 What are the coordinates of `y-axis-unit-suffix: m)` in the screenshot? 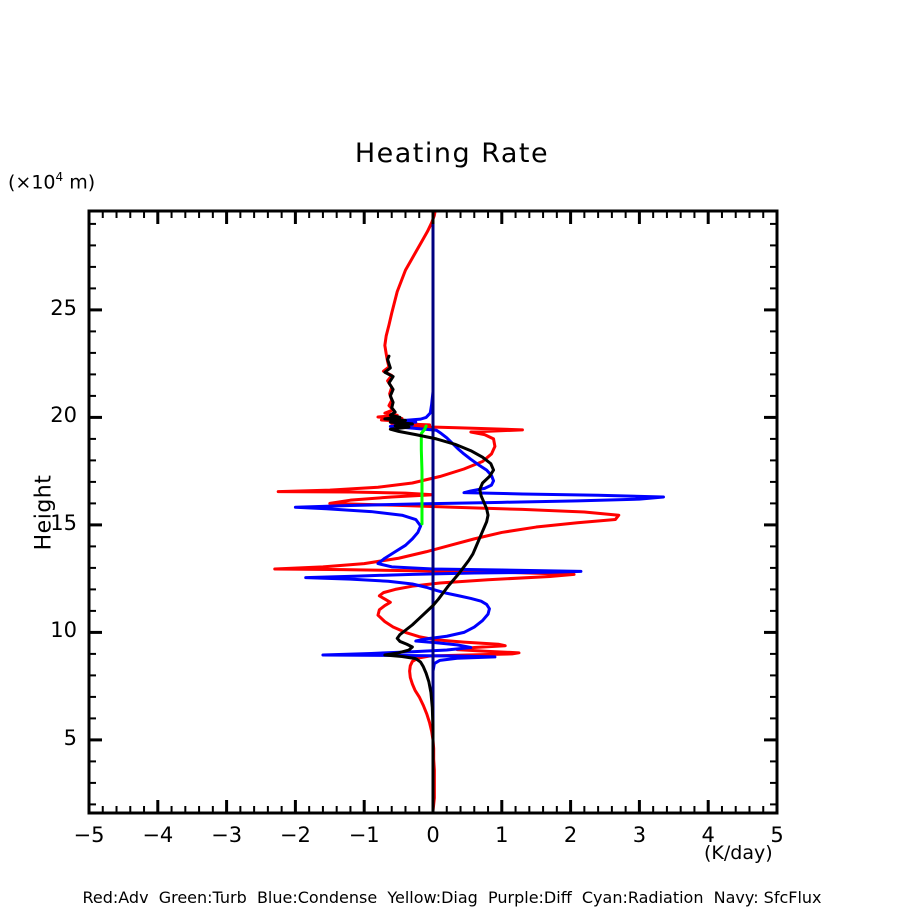 It's located at (79, 182).